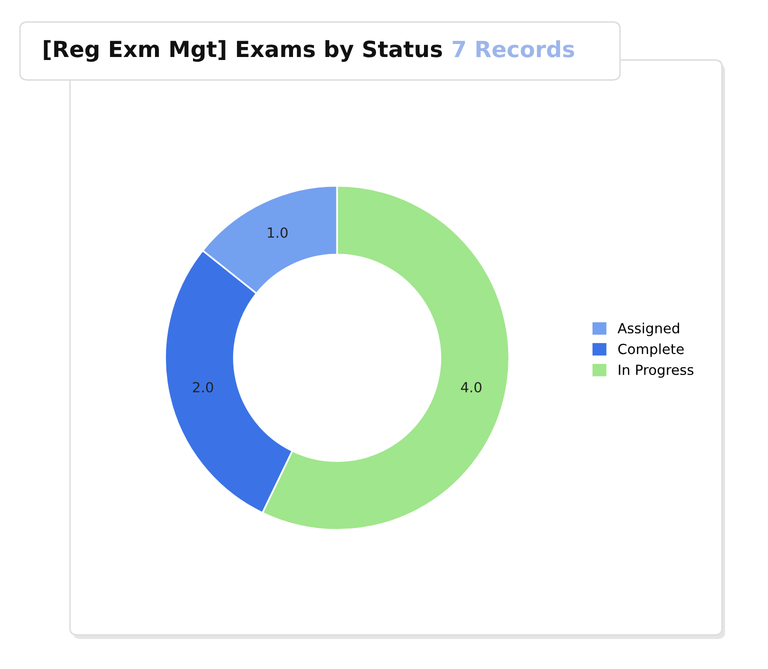  Describe the element at coordinates (513, 49) in the screenshot. I see `chart-subtitle: 7 Records` at that location.